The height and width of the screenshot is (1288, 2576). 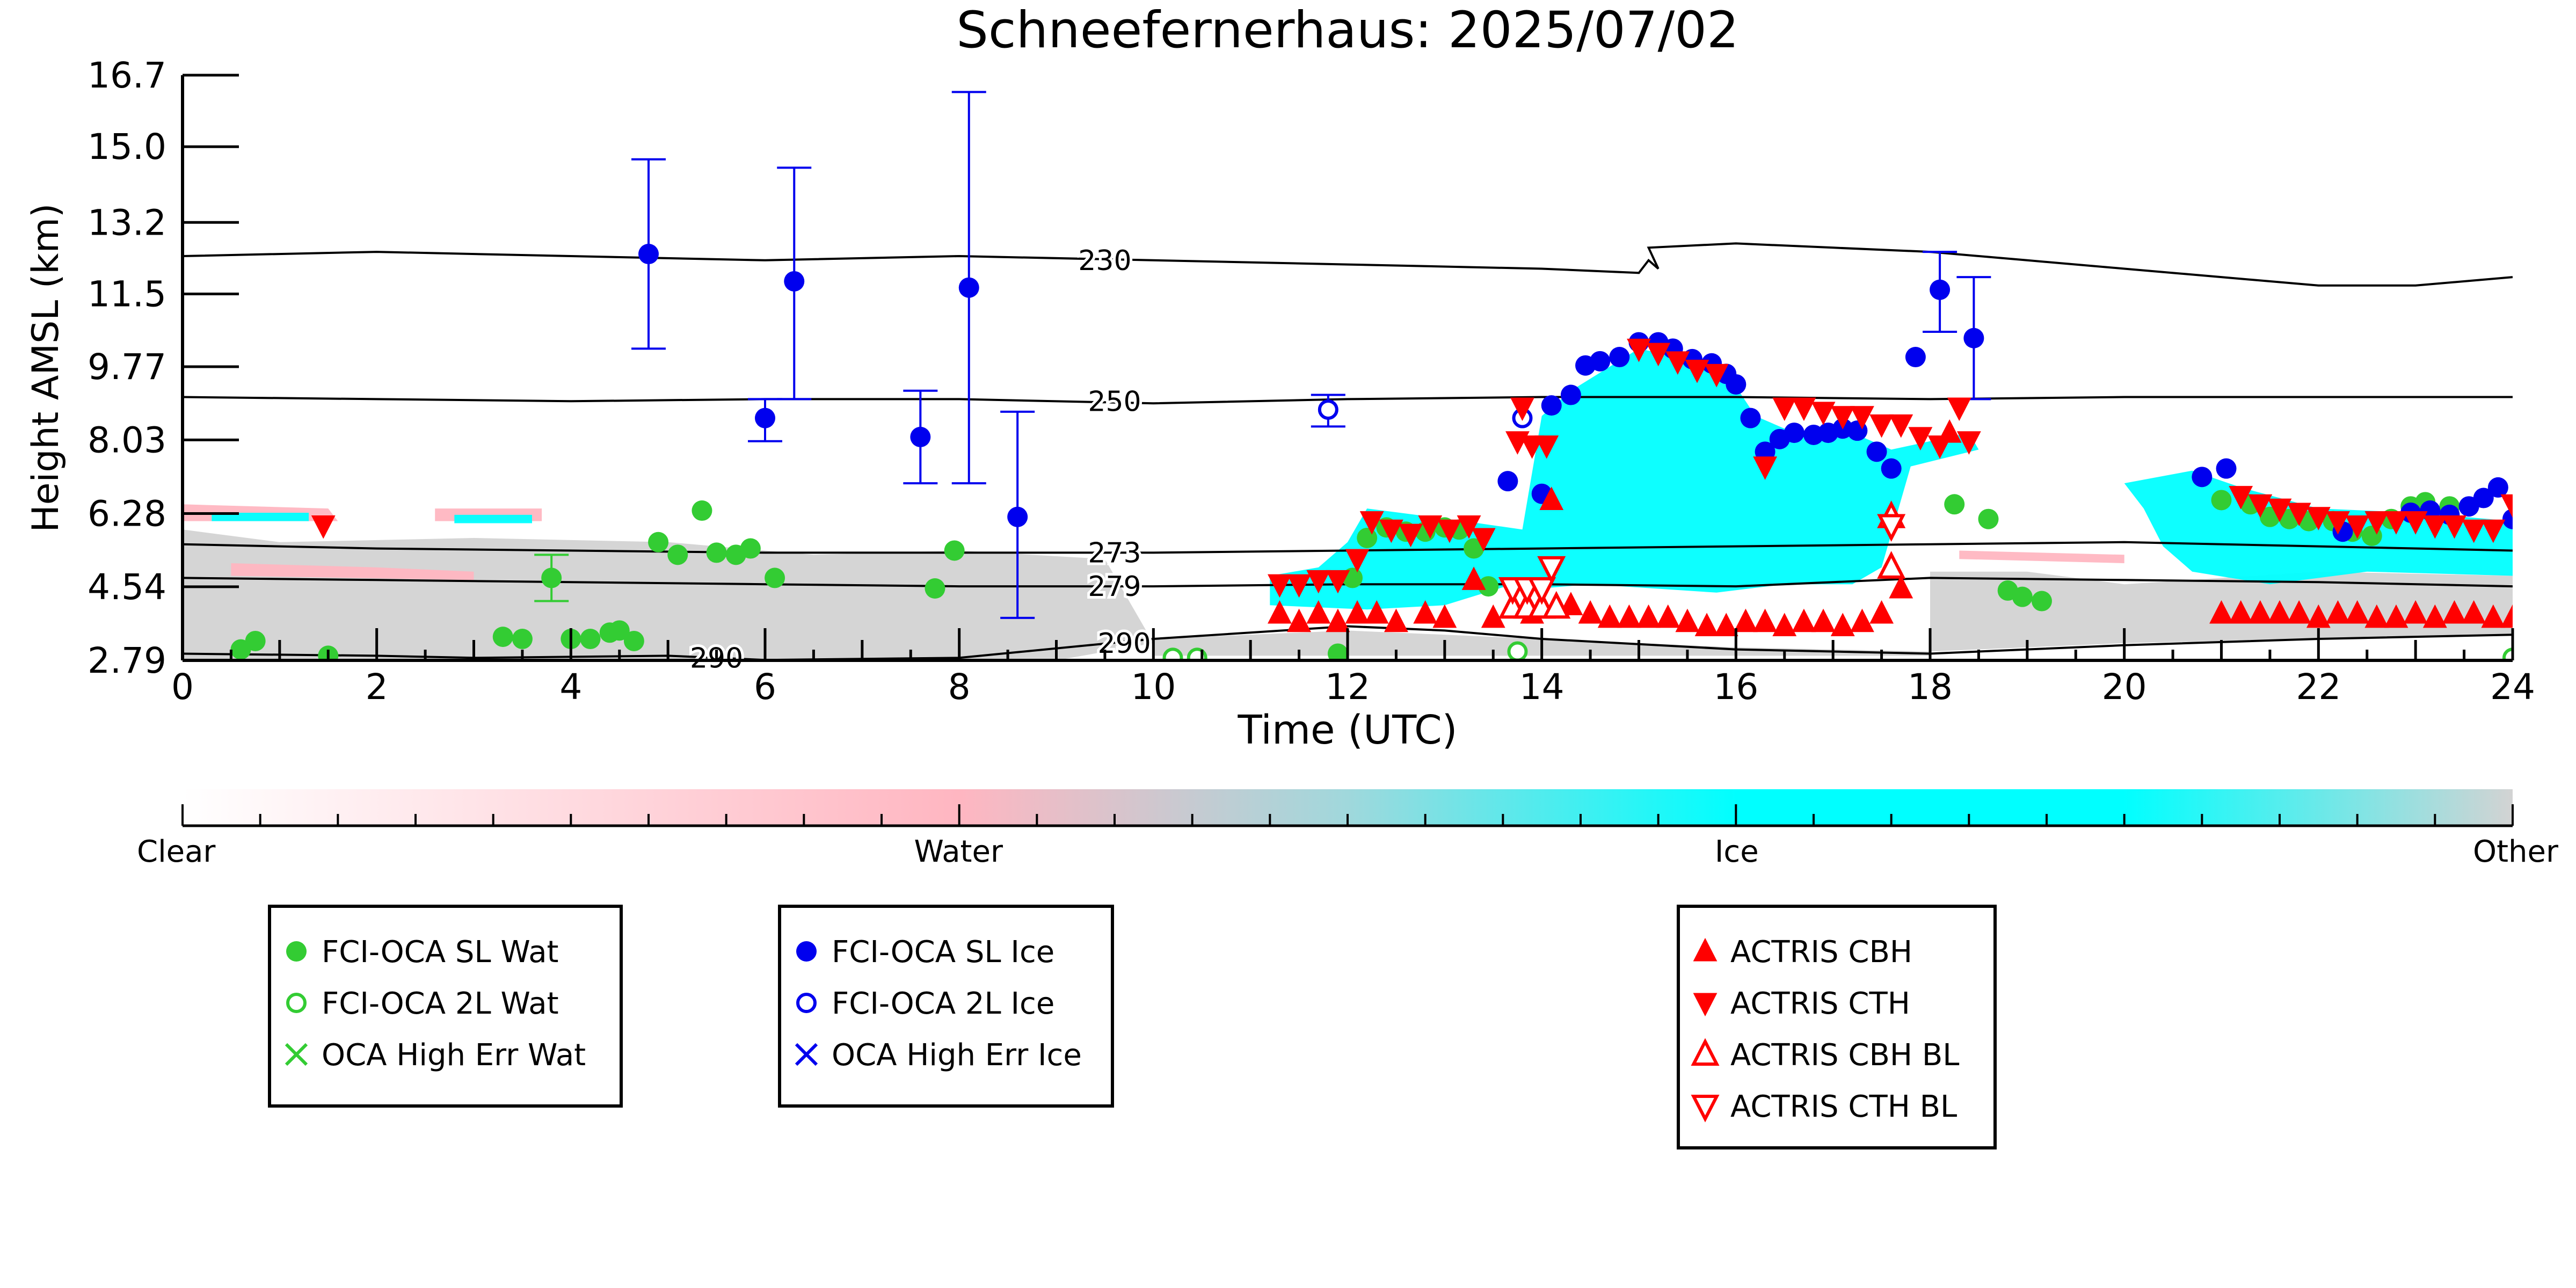 I want to click on legend-label: ACTRIS CTH BL, so click(x=1843, y=1106).